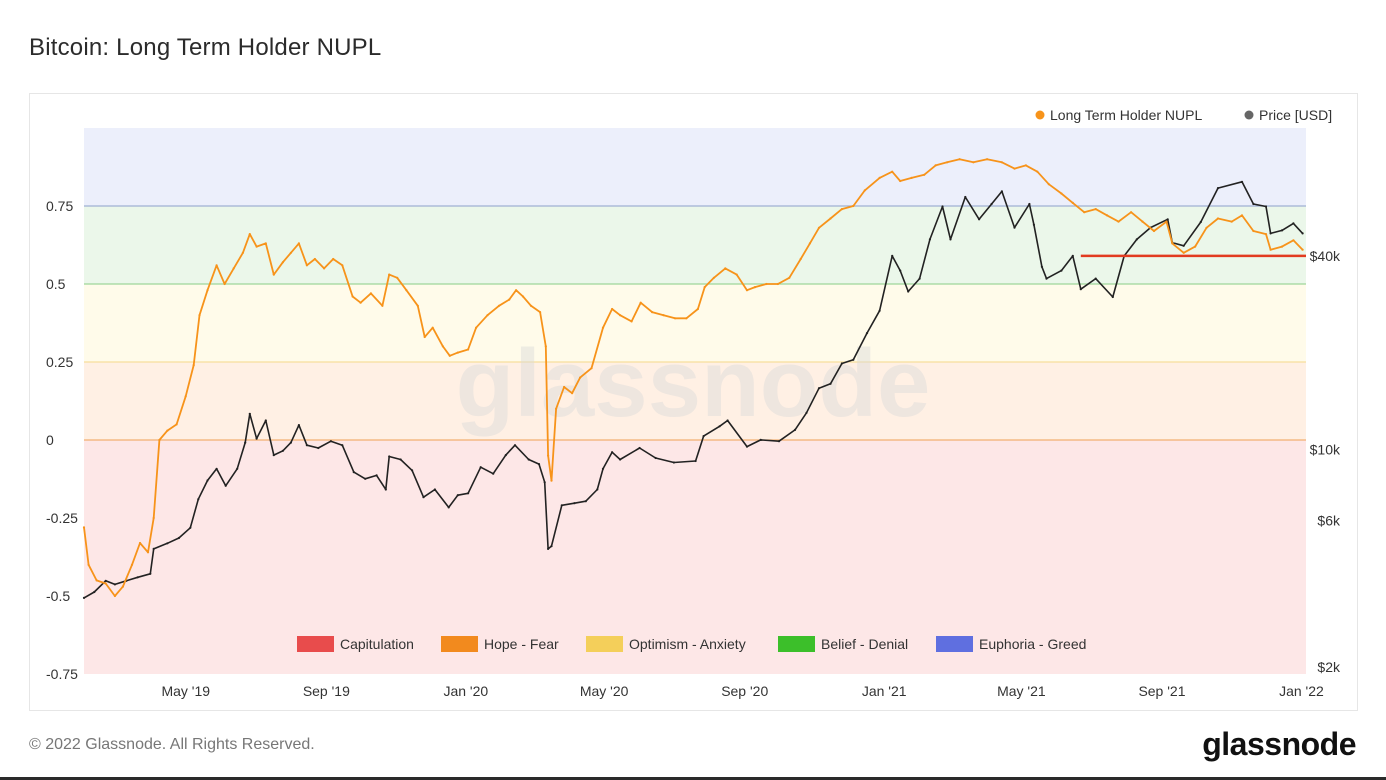  I want to click on legend-item: Price [USD], so click(1288, 115).